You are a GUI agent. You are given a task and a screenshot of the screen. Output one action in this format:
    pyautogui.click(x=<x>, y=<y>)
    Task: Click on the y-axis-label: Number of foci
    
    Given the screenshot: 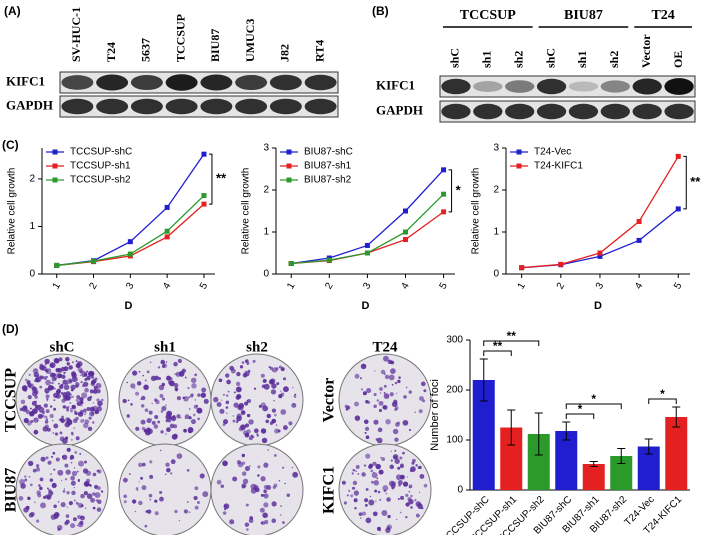 What is the action you would take?
    pyautogui.click(x=435, y=415)
    